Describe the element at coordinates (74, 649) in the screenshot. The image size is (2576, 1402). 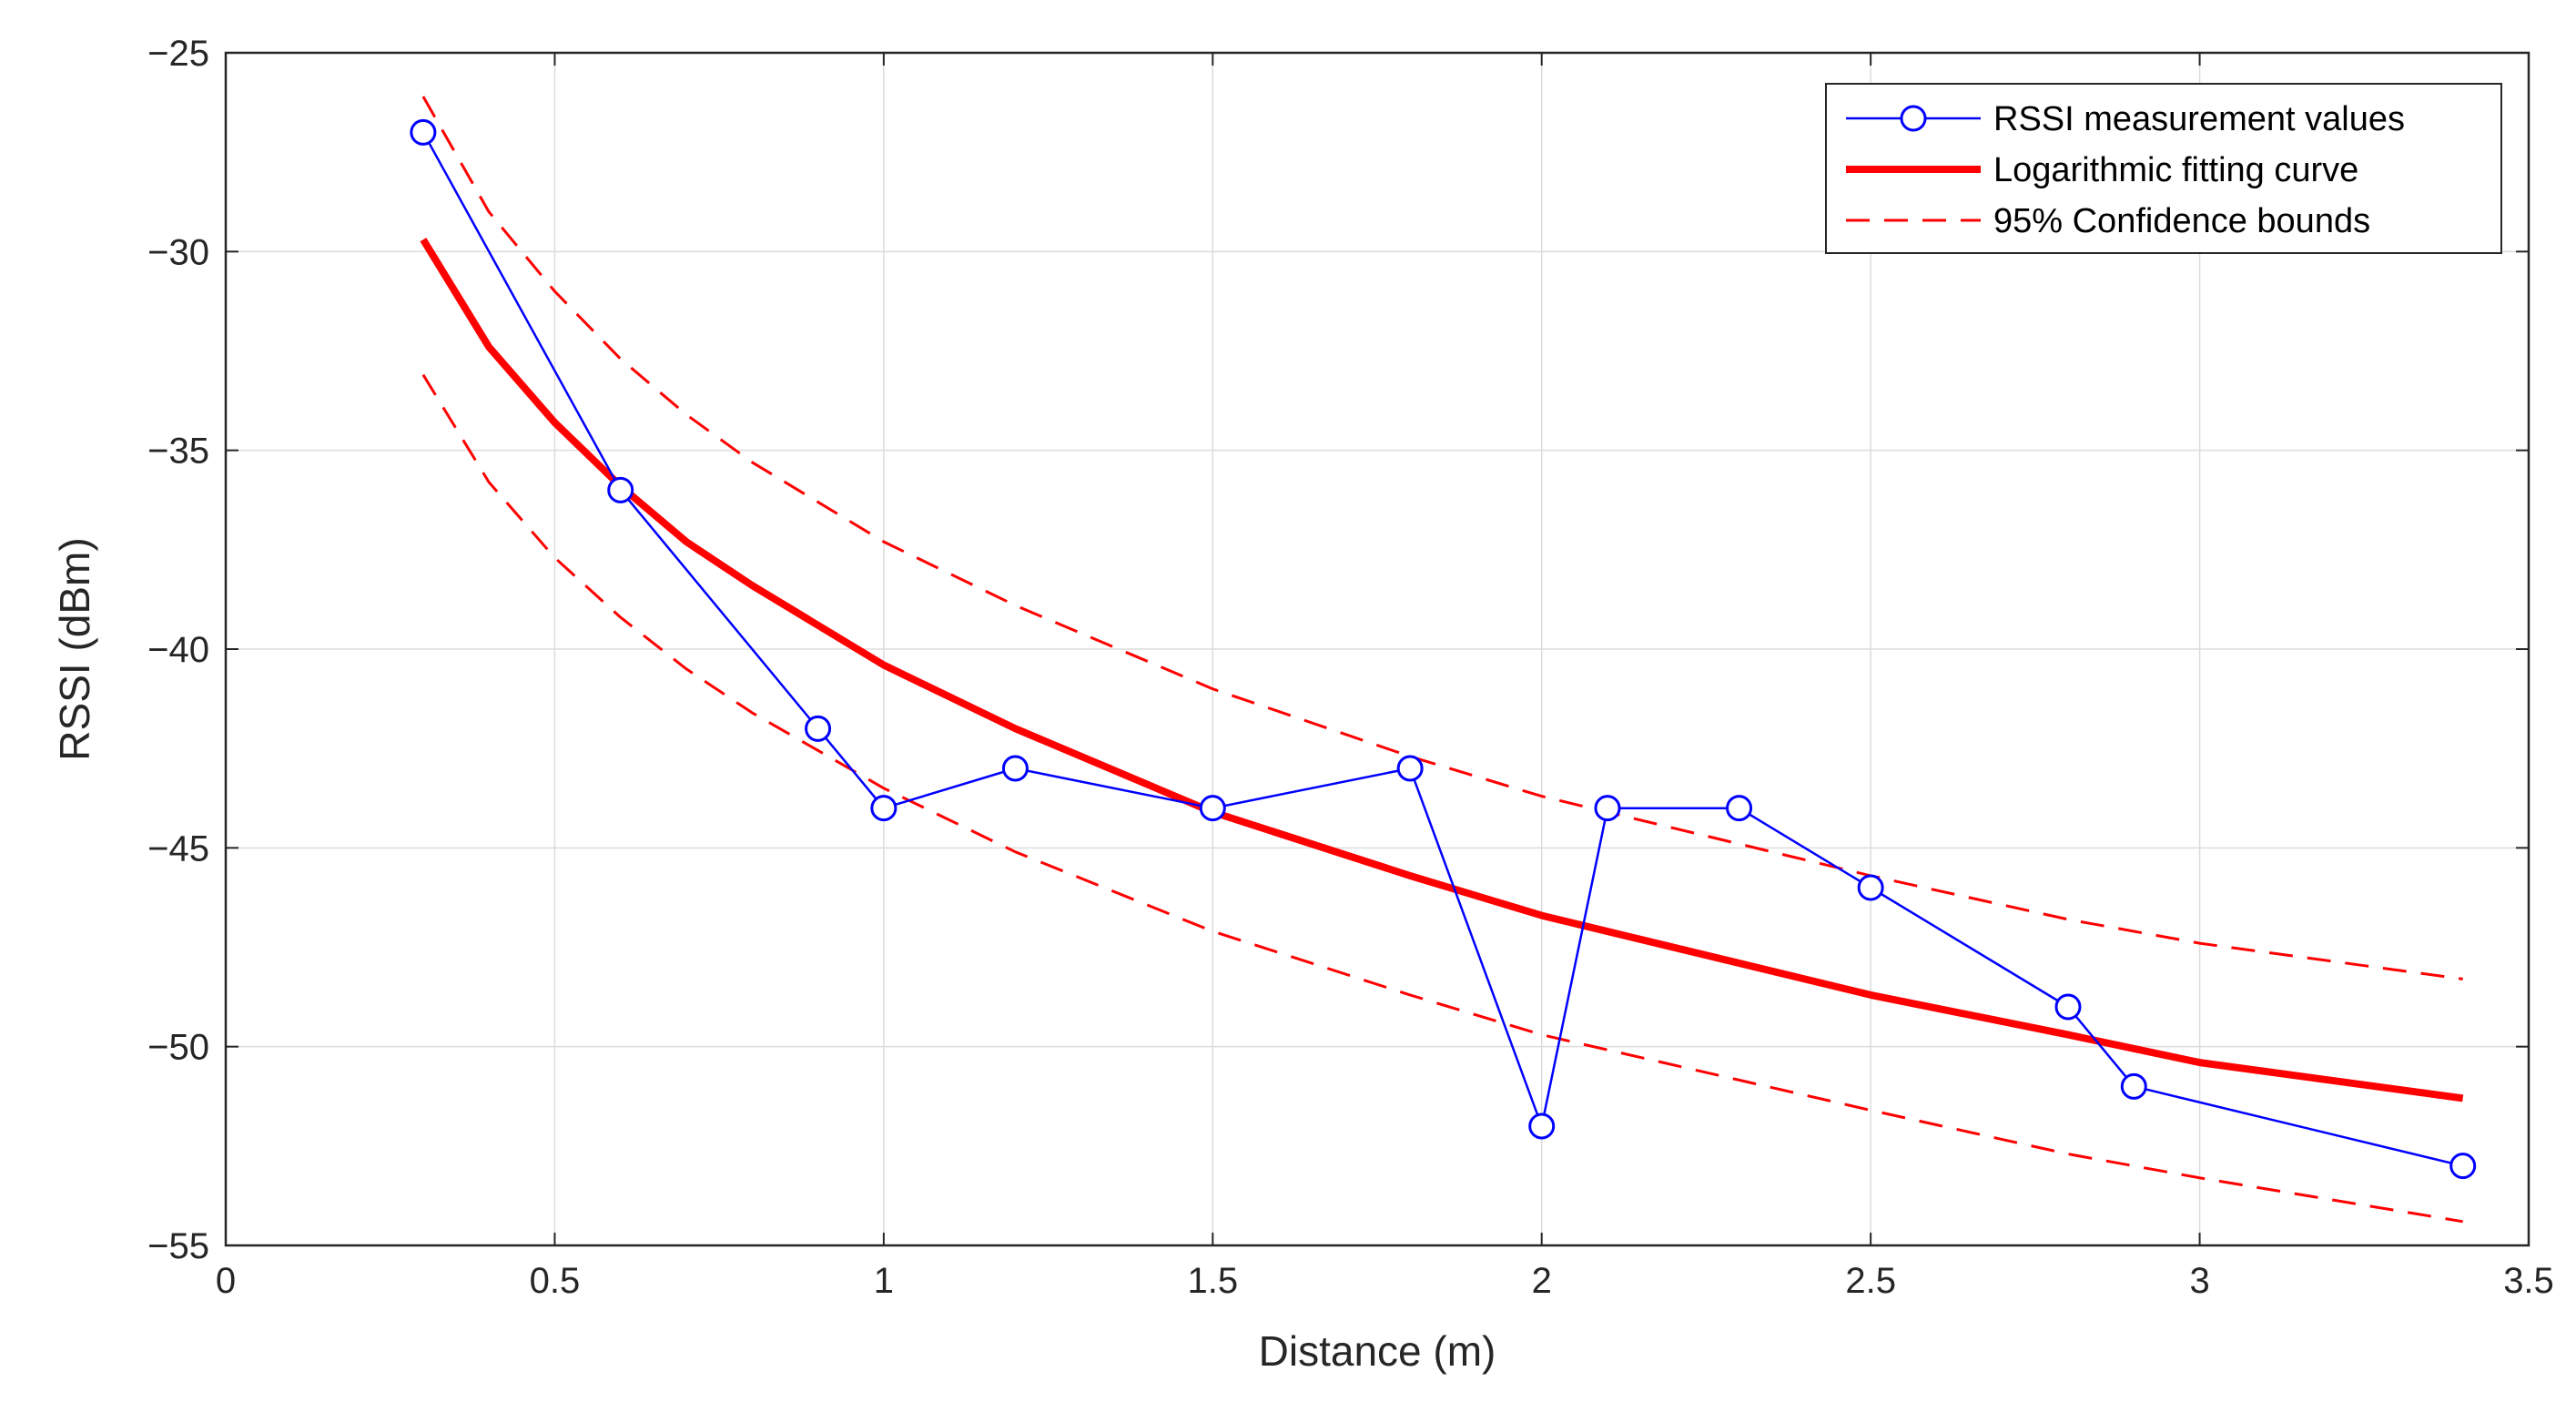
I see `y-axis-label: RSSI (dBm)` at that location.